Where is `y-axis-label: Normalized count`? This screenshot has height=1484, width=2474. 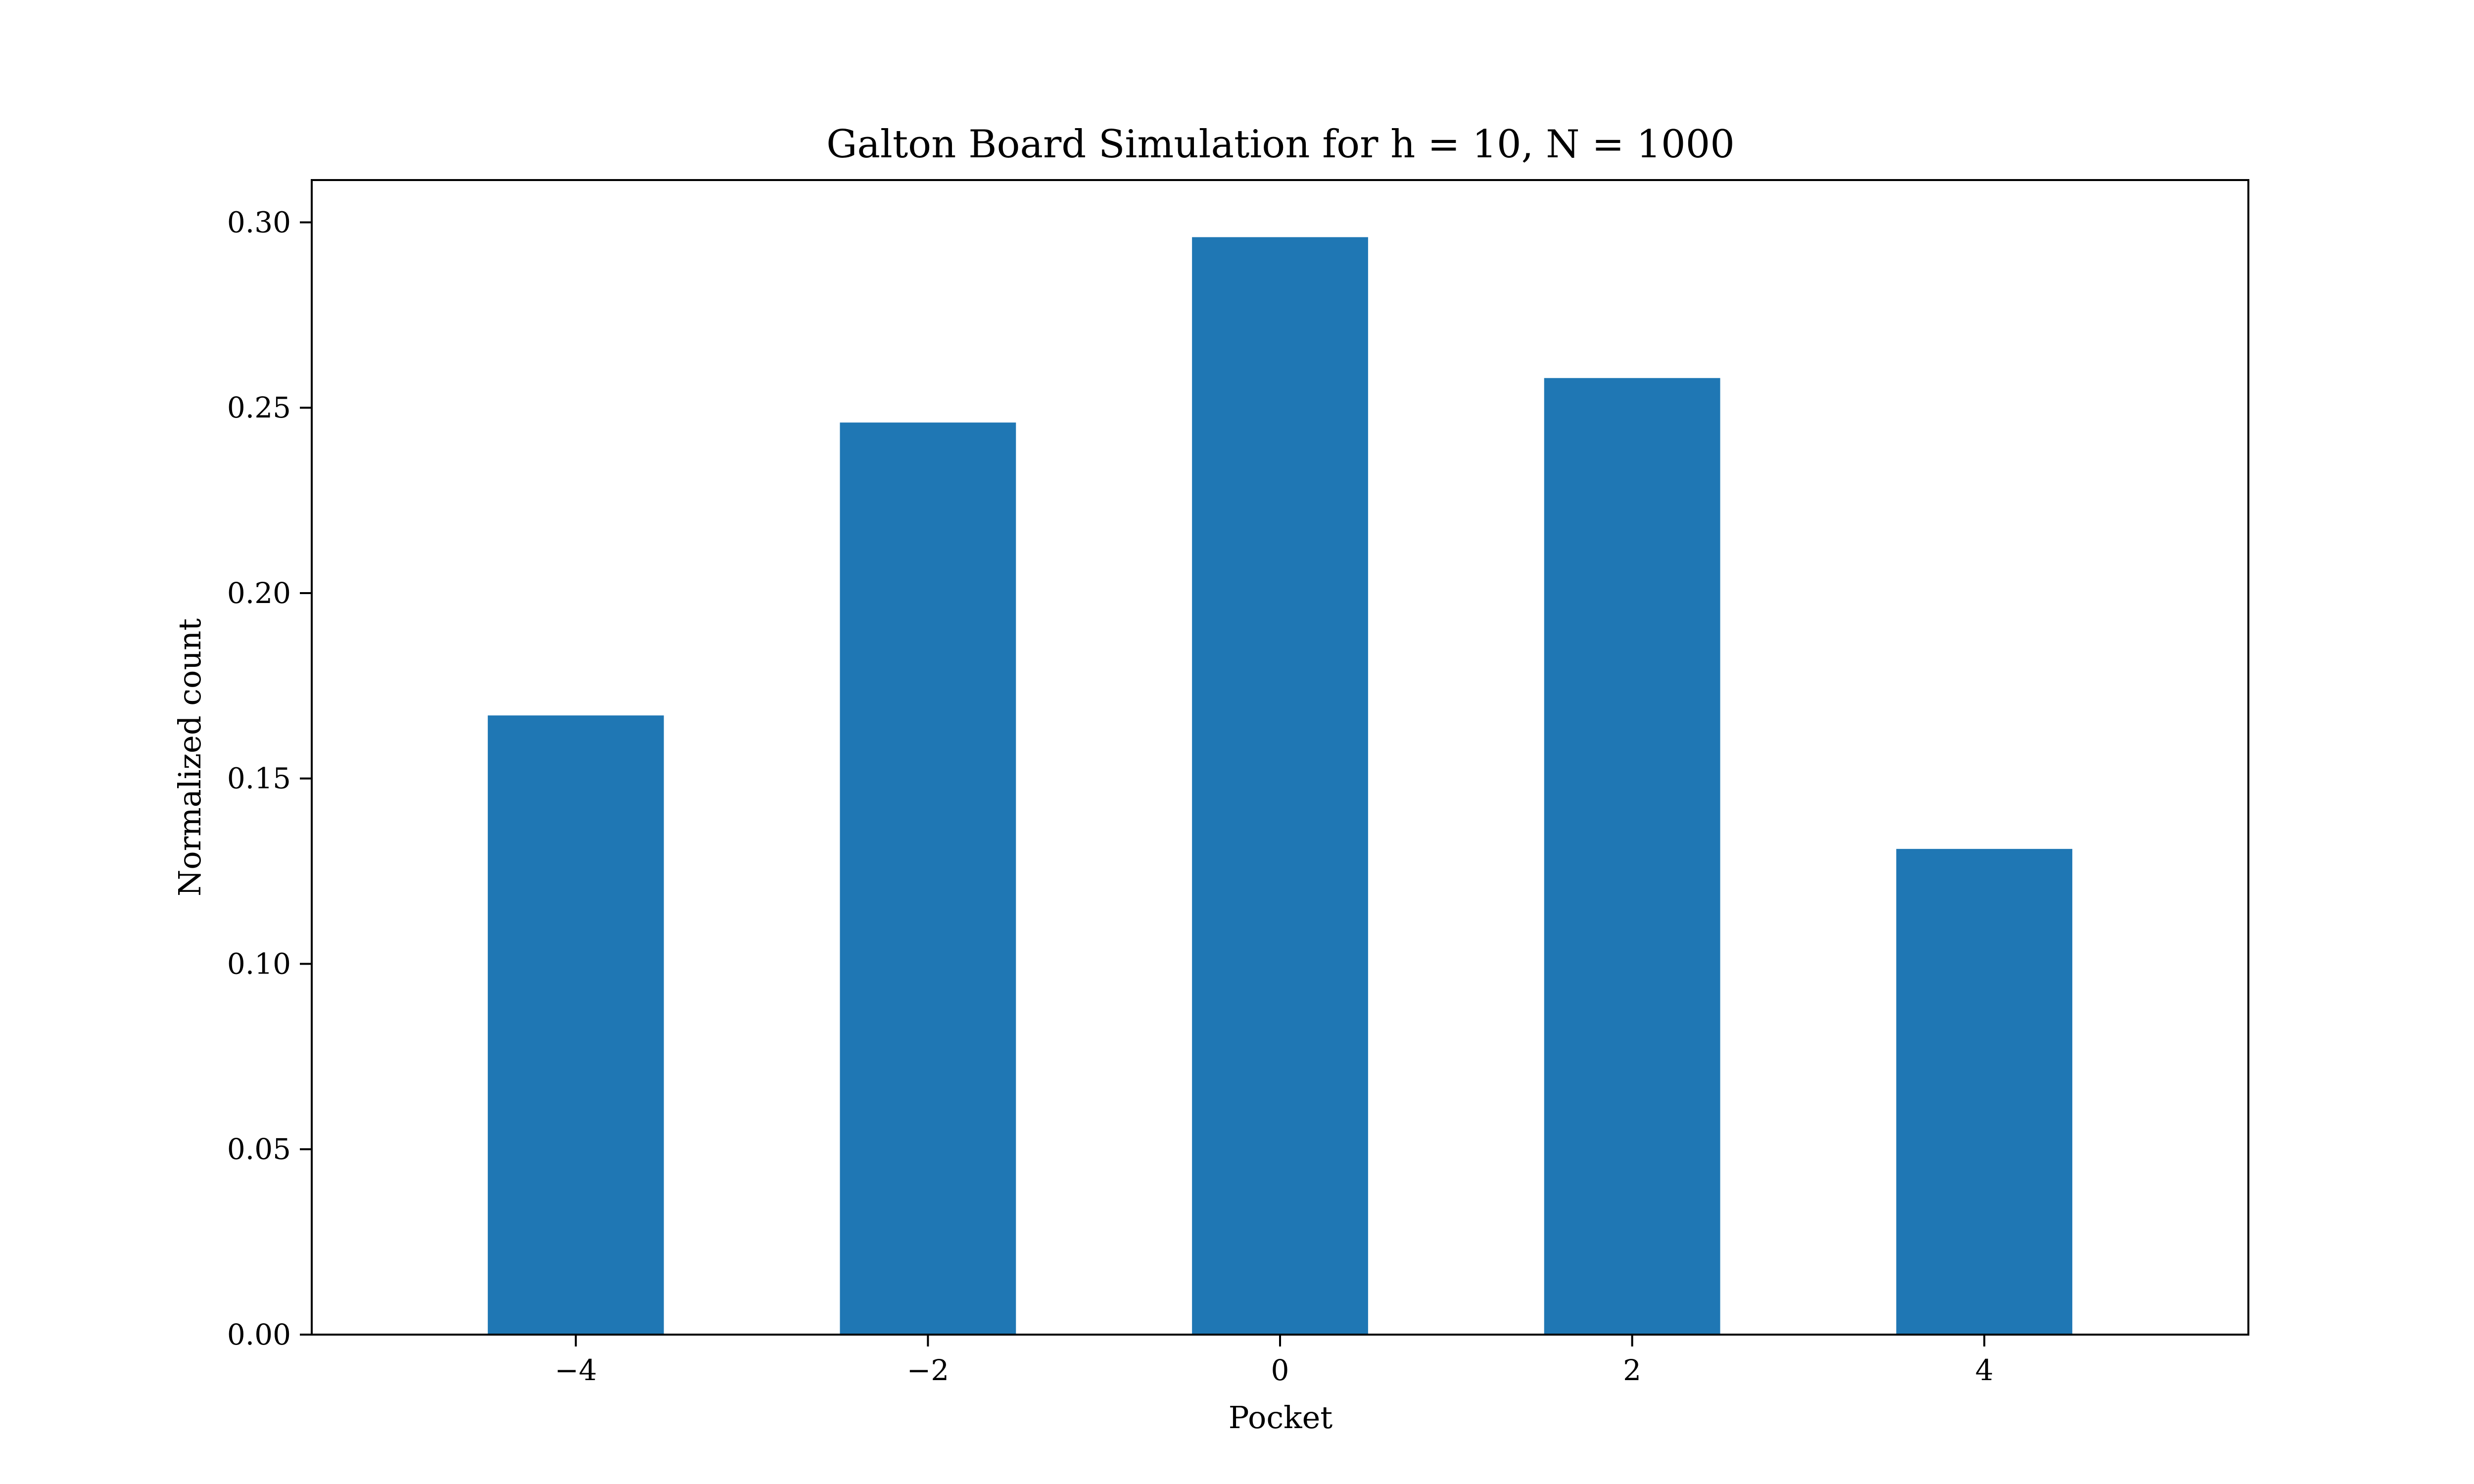 y-axis-label: Normalized count is located at coordinates (190, 757).